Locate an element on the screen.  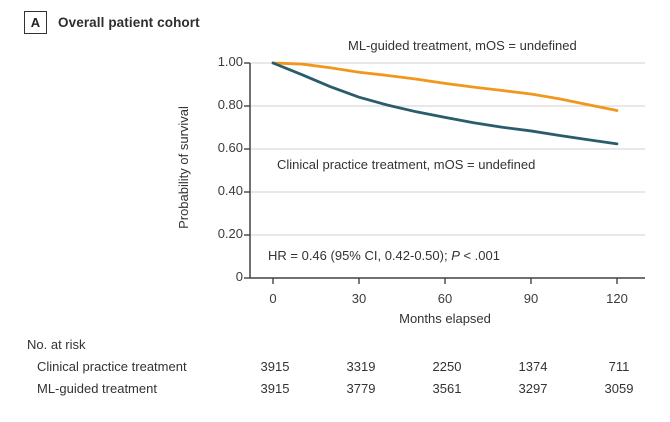
y-tick-label: 0.40 is located at coordinates (230, 190).